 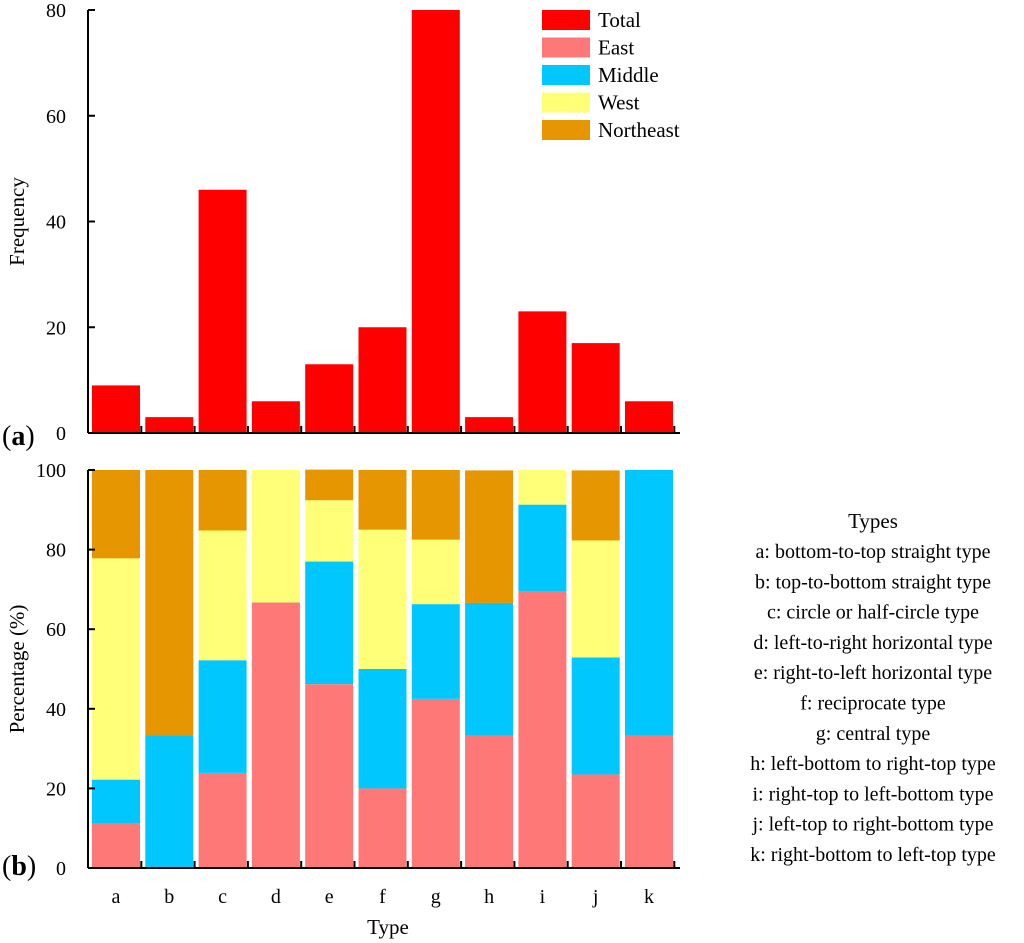 I want to click on types-legend-item: e: right-to-left horizontal type, so click(x=873, y=673).